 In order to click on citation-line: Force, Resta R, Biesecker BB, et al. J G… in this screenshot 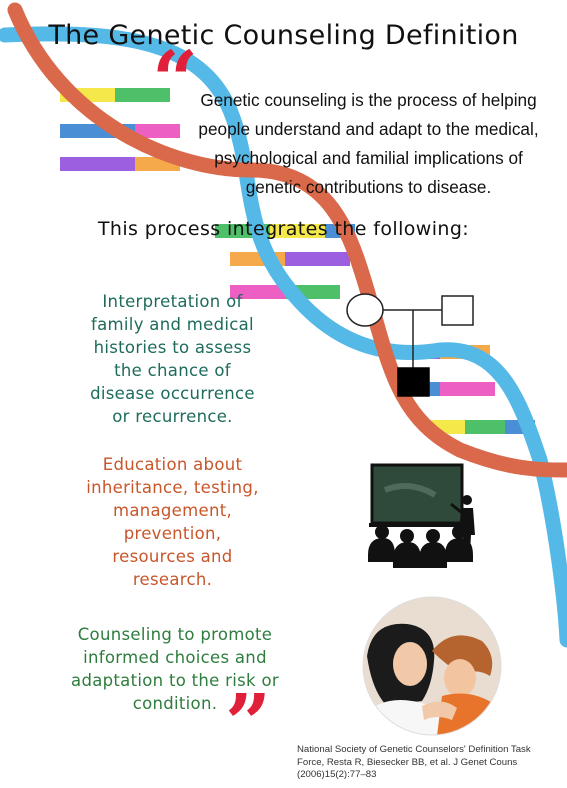, I will do `click(407, 762)`.